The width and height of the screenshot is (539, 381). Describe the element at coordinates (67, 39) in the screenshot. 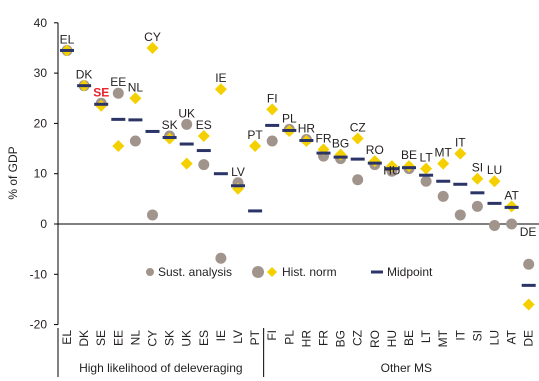

I see `point-label: EL` at that location.